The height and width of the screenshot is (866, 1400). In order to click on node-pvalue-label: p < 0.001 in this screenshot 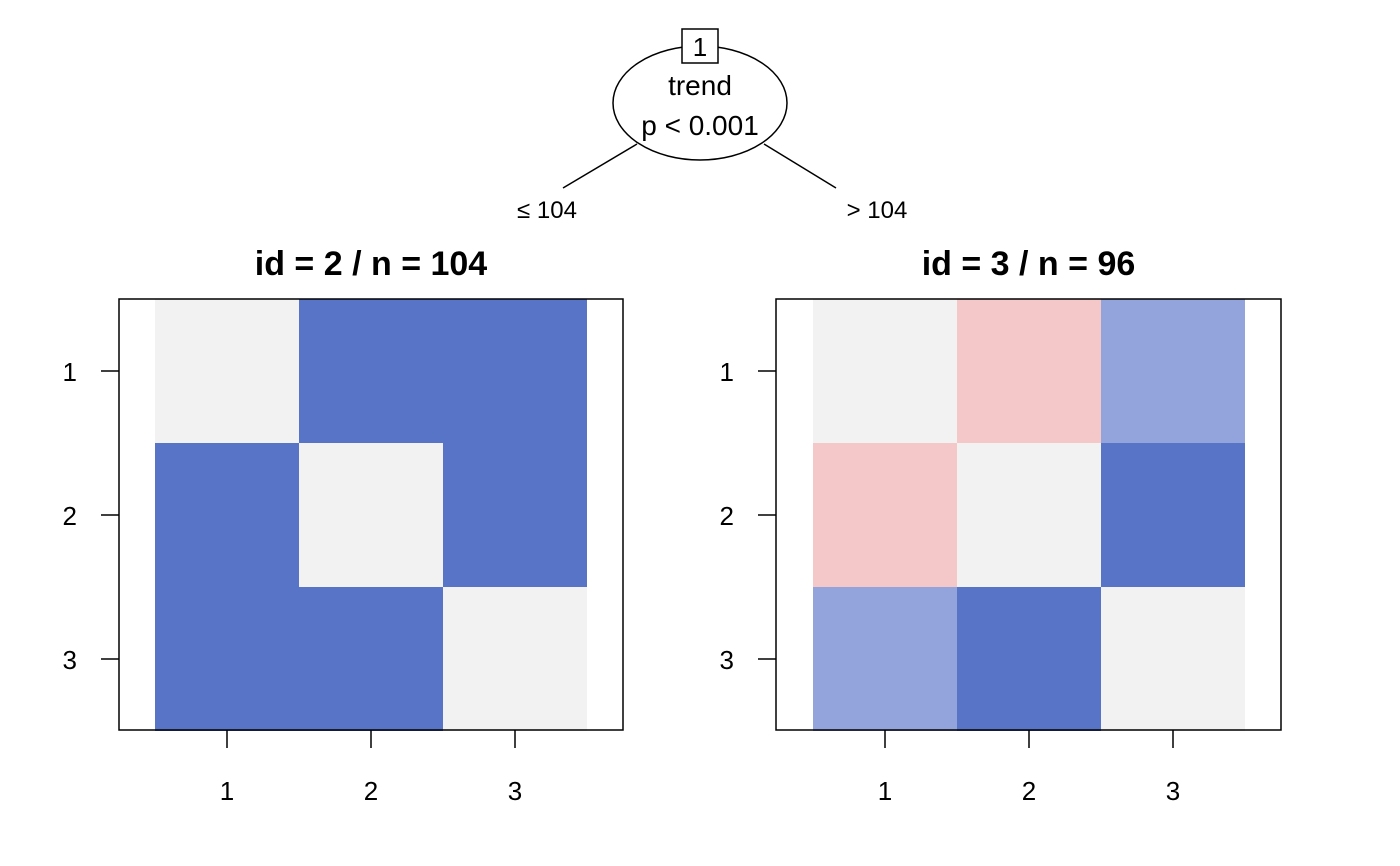, I will do `click(700, 125)`.